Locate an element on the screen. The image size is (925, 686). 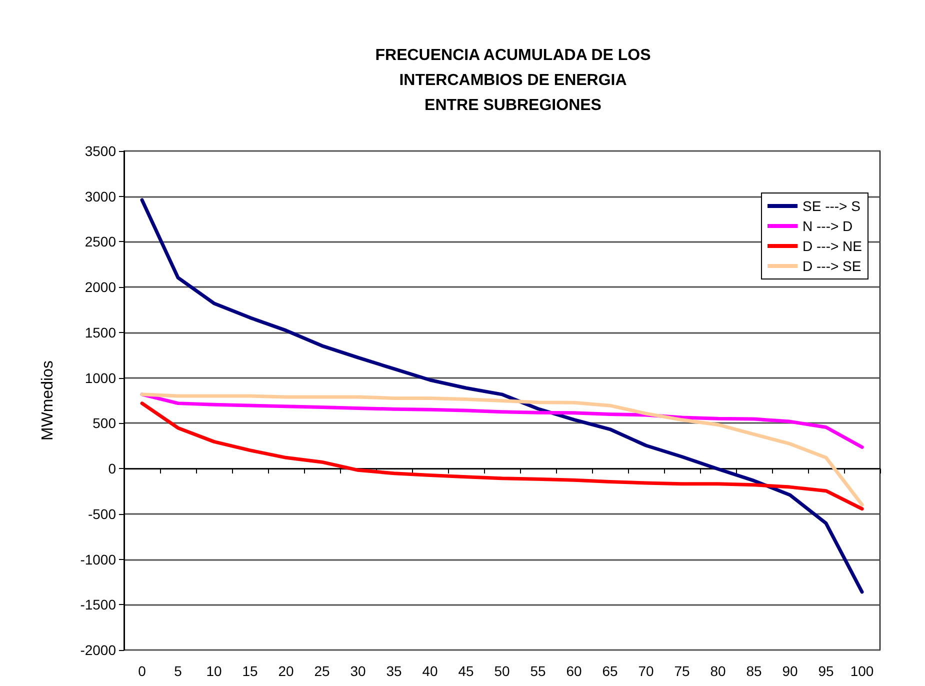
x-tick-label: 15 is located at coordinates (250, 671).